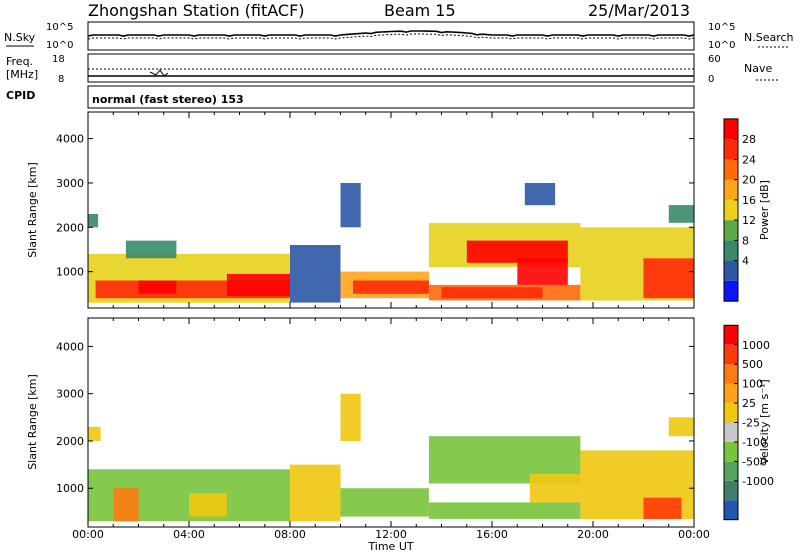 This screenshot has width=800, height=554. What do you see at coordinates (70, 488) in the screenshot?
I see `velocity-y-tick-label: 1000` at bounding box center [70, 488].